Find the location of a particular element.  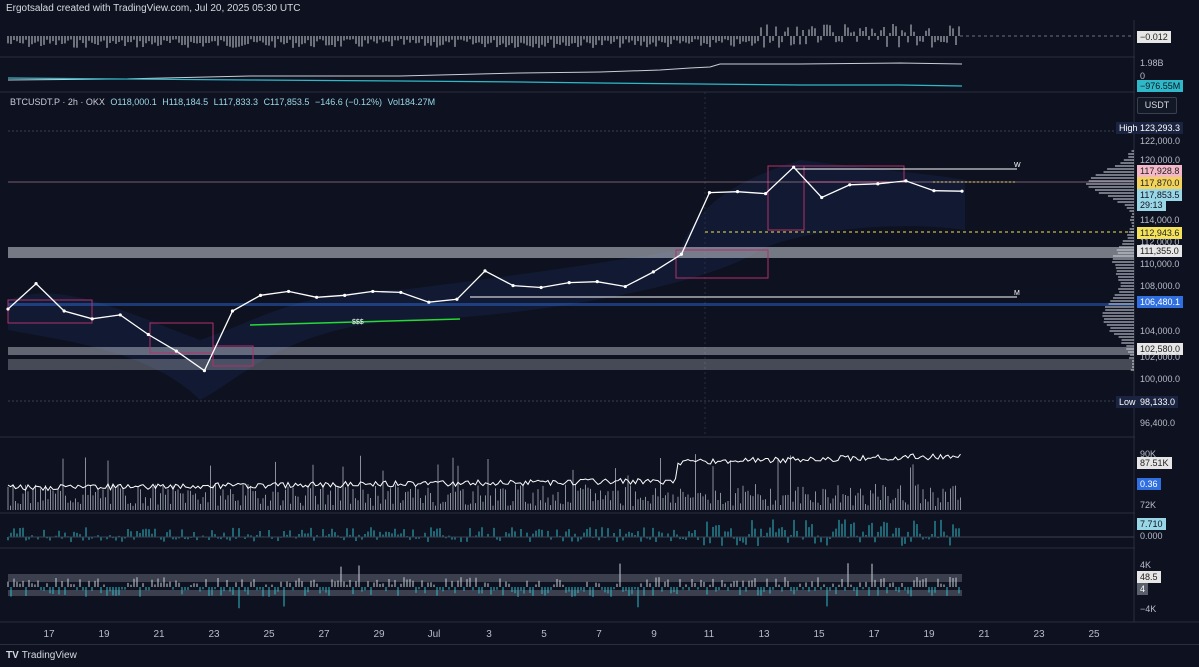

oscillator-histogram is located at coordinates (483, 532).